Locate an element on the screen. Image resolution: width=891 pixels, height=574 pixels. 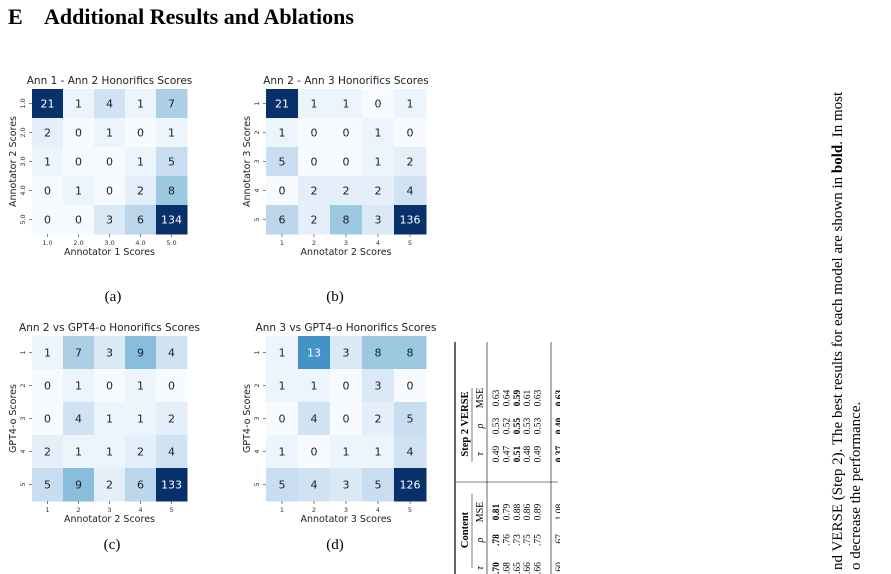
cell-value: 136 is located at coordinates (410, 220).